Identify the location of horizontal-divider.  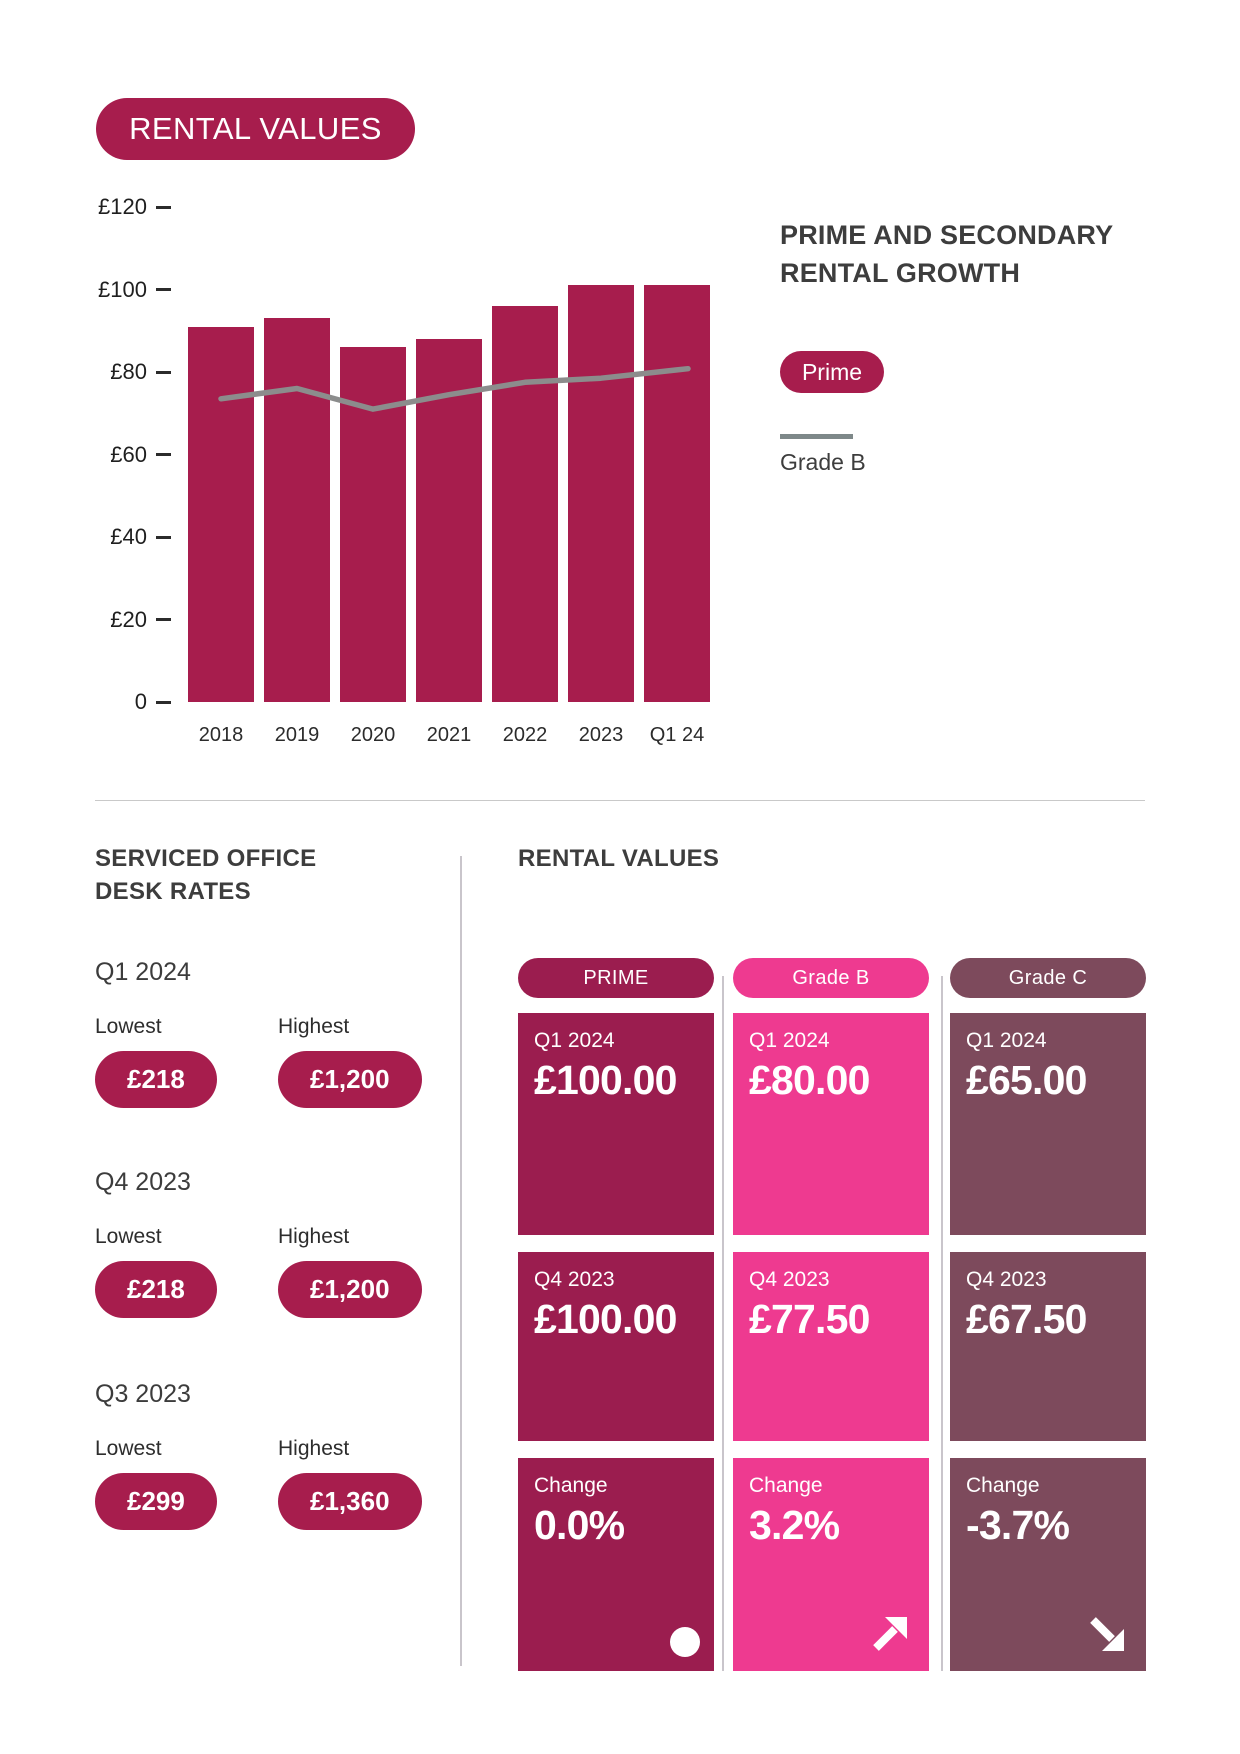
(620, 800).